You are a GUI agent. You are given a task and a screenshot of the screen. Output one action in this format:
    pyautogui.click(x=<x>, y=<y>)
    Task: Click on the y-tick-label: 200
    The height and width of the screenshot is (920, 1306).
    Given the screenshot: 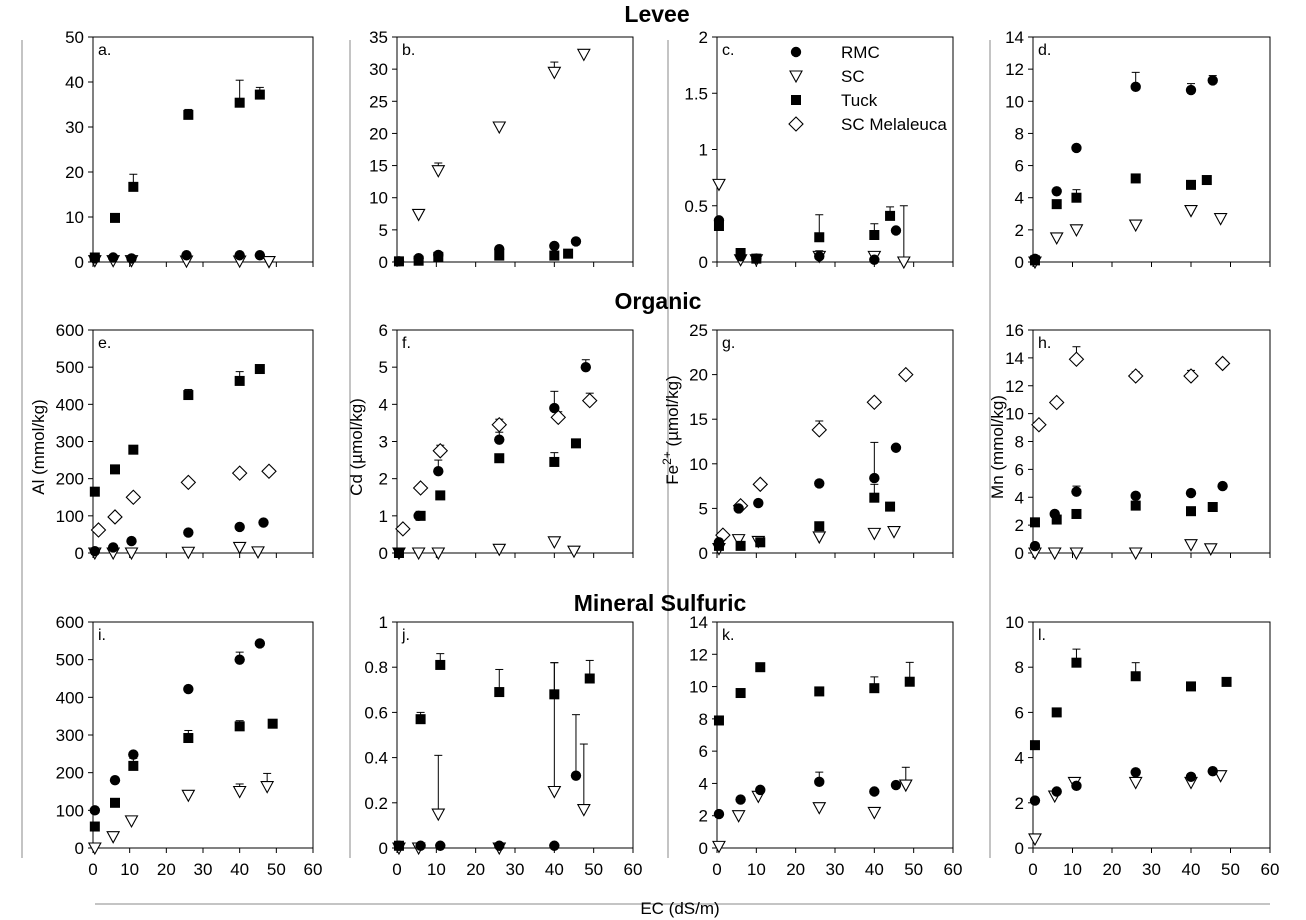 What is the action you would take?
    pyautogui.click(x=70, y=479)
    